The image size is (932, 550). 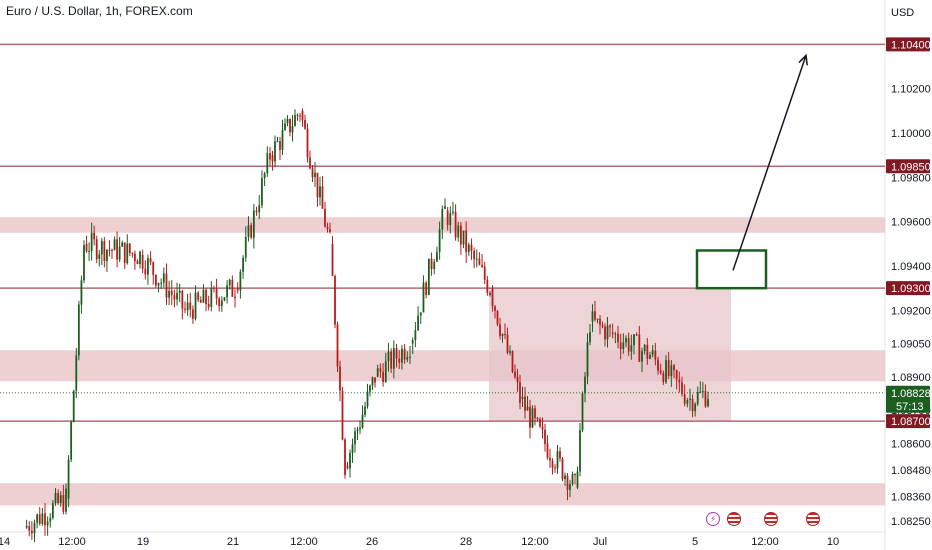 I want to click on y-tick-2: 1.09800, so click(x=911, y=178).